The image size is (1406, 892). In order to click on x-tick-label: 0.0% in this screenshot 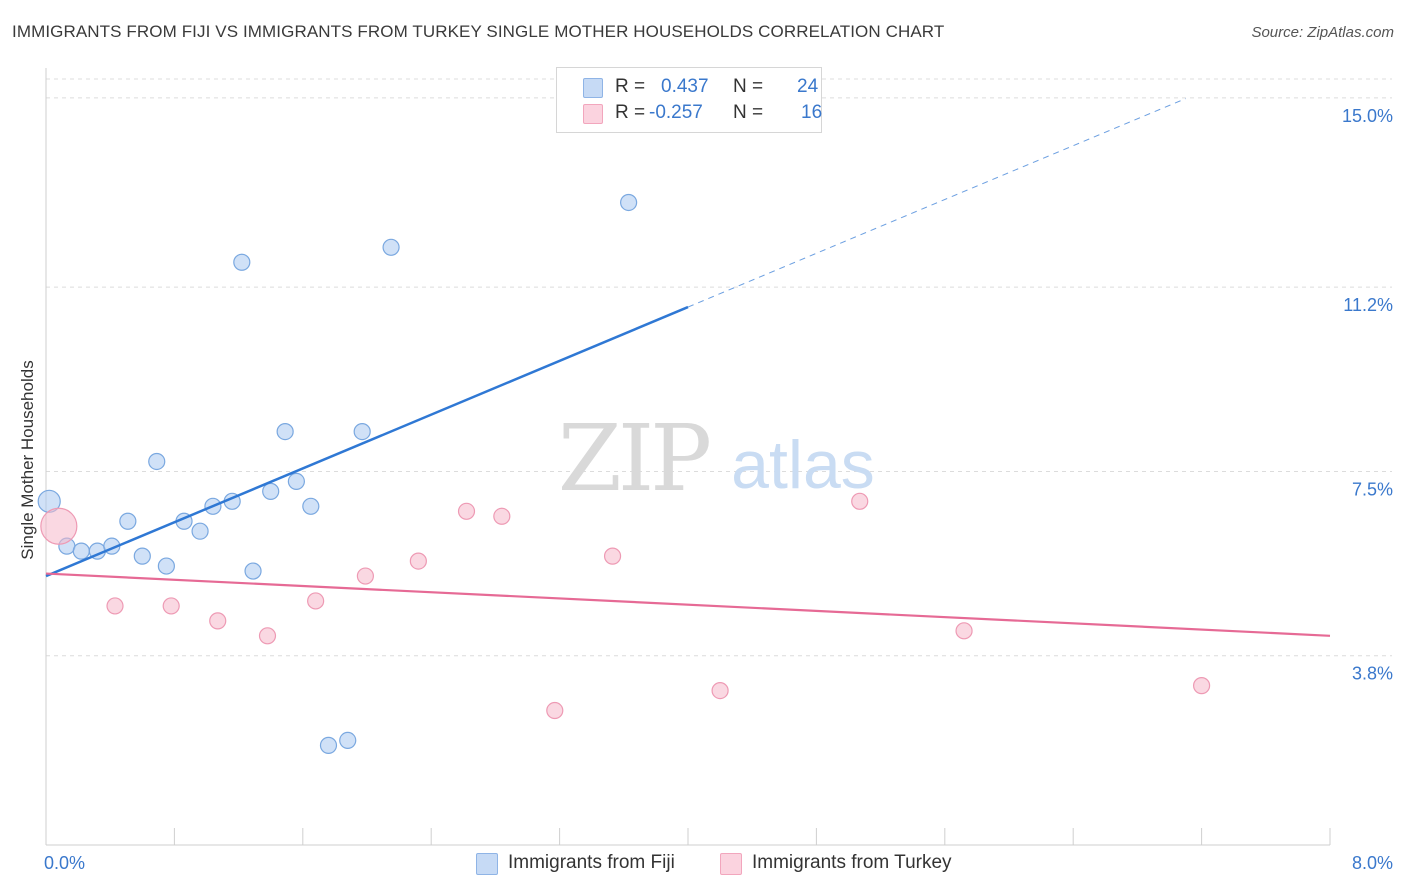, I will do `click(64, 863)`.